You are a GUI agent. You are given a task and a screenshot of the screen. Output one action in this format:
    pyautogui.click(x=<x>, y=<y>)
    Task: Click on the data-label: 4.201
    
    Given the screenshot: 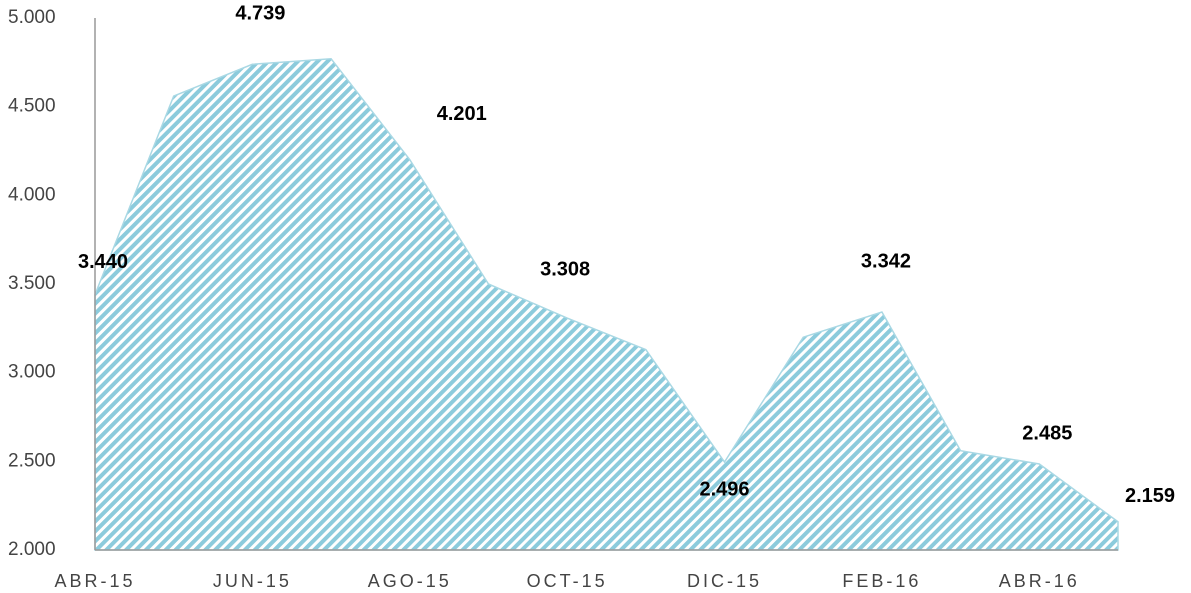 What is the action you would take?
    pyautogui.click(x=462, y=114)
    